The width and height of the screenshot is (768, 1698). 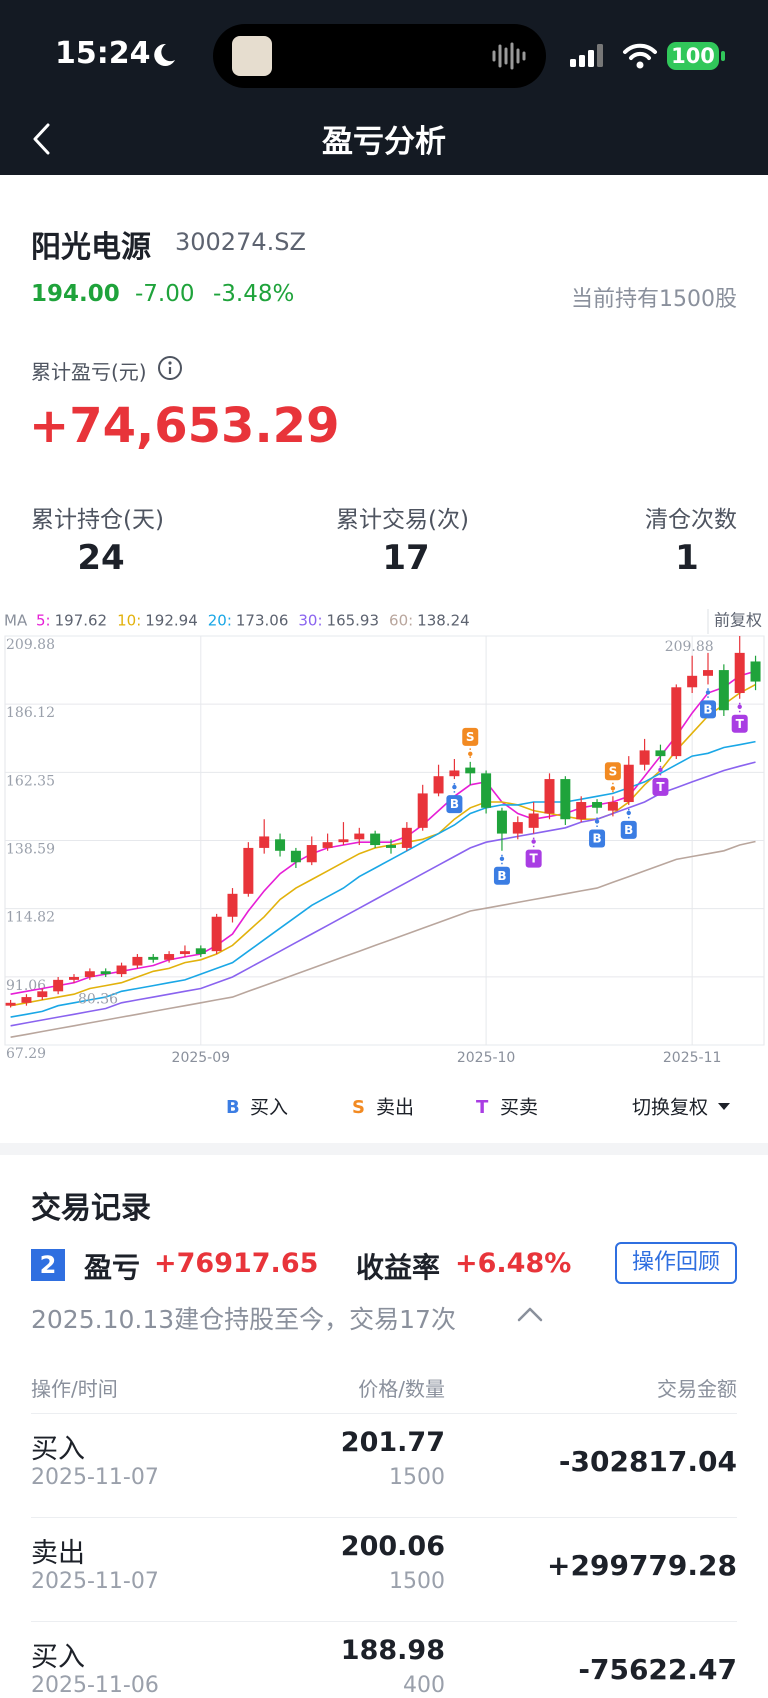 What do you see at coordinates (164, 54) in the screenshot?
I see `moon-icon` at bounding box center [164, 54].